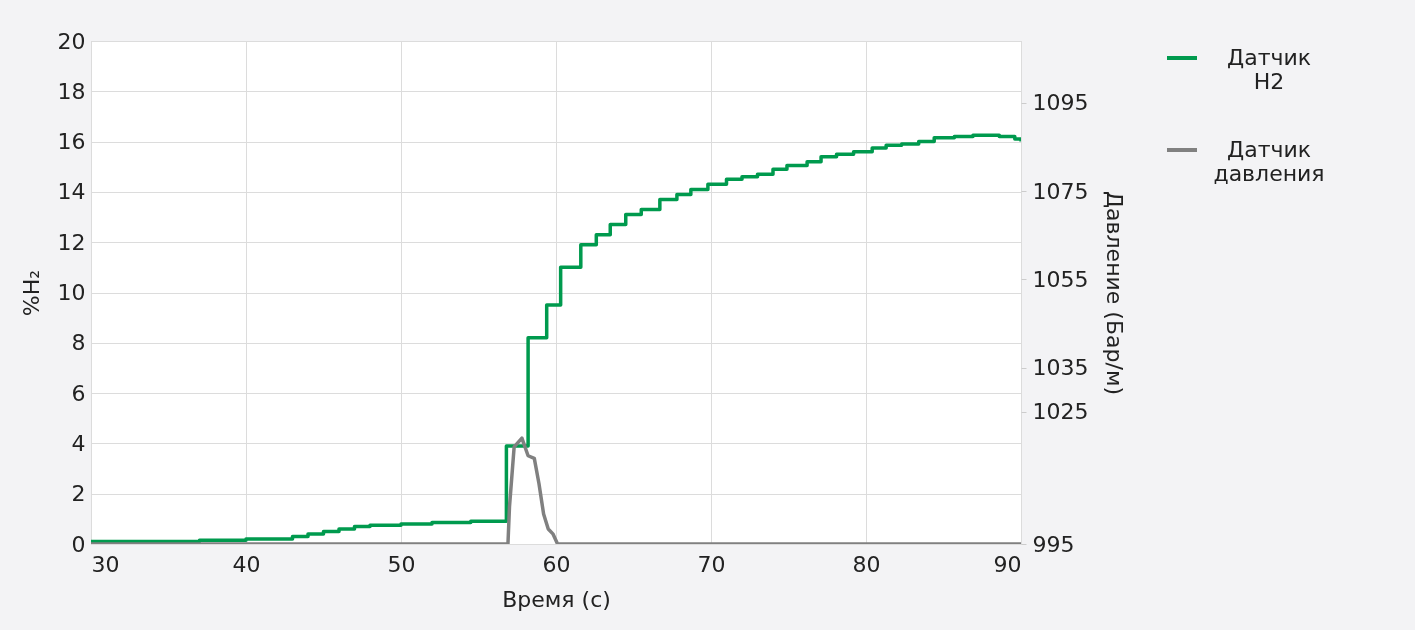 The height and width of the screenshot is (630, 1415). Describe the element at coordinates (1007, 564) in the screenshot. I see `x-tick-label: 90` at that location.